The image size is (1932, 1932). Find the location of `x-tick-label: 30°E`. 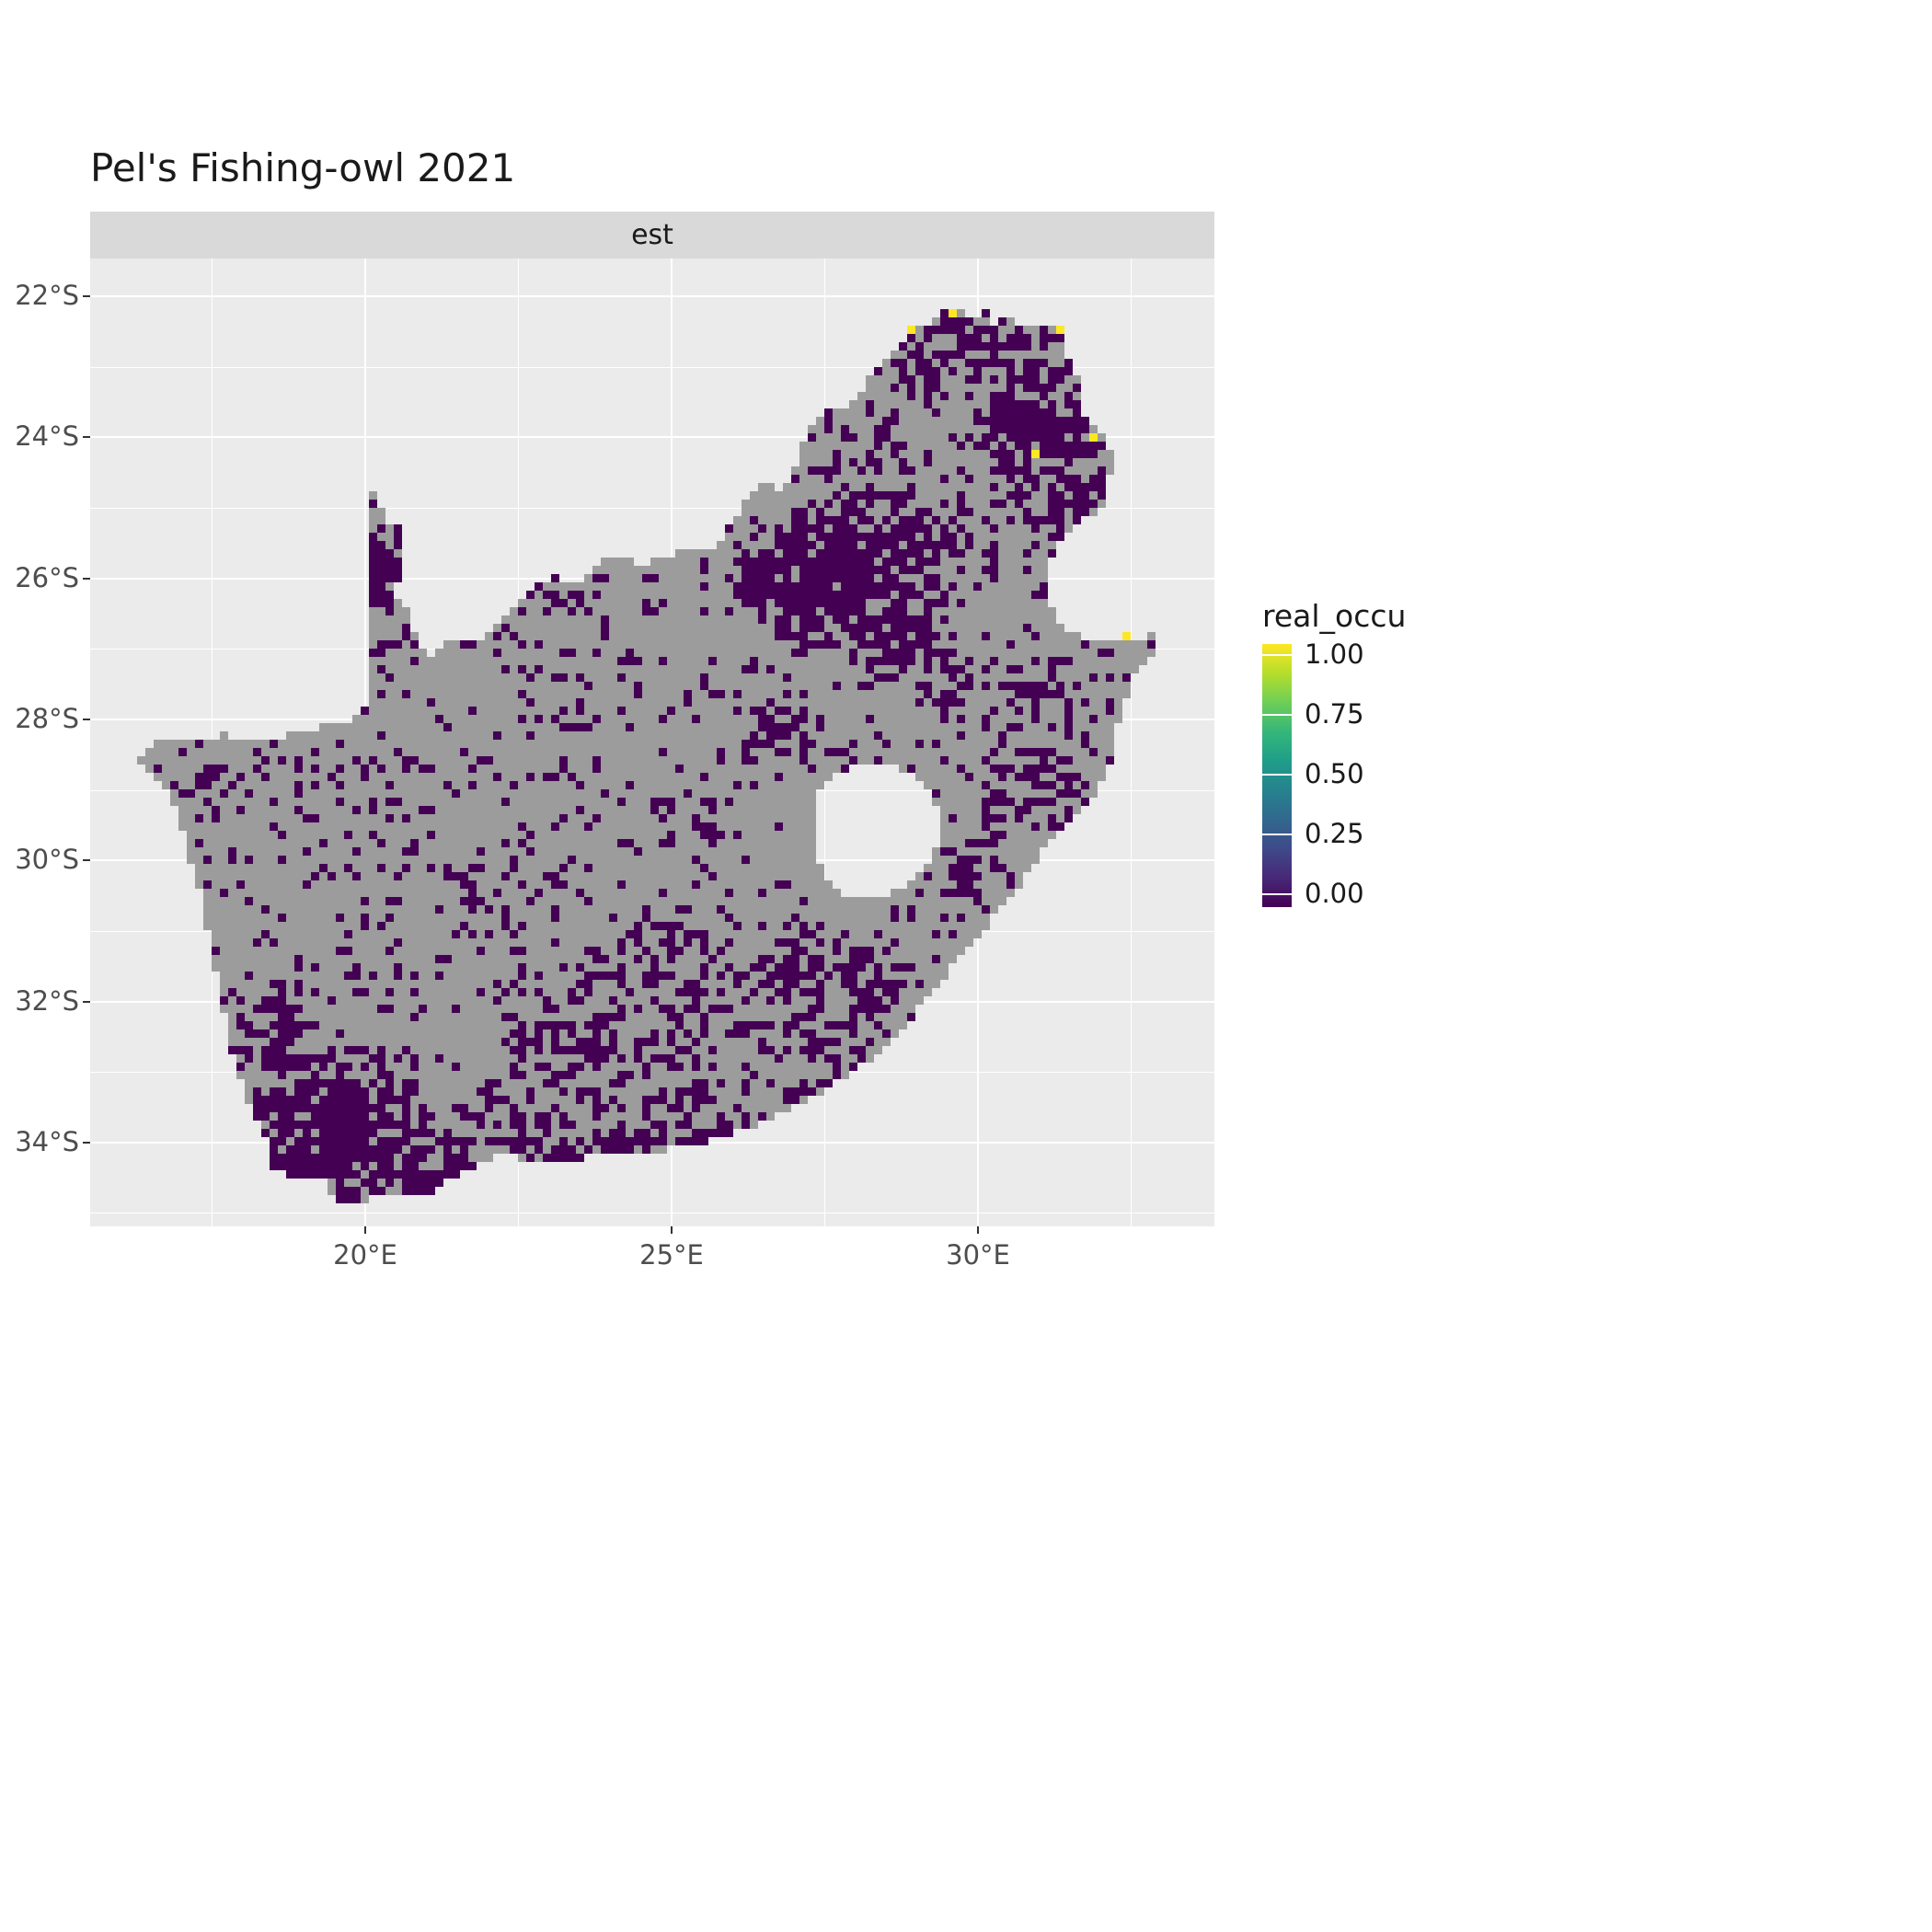

x-tick-label: 30°E is located at coordinates (978, 1255).